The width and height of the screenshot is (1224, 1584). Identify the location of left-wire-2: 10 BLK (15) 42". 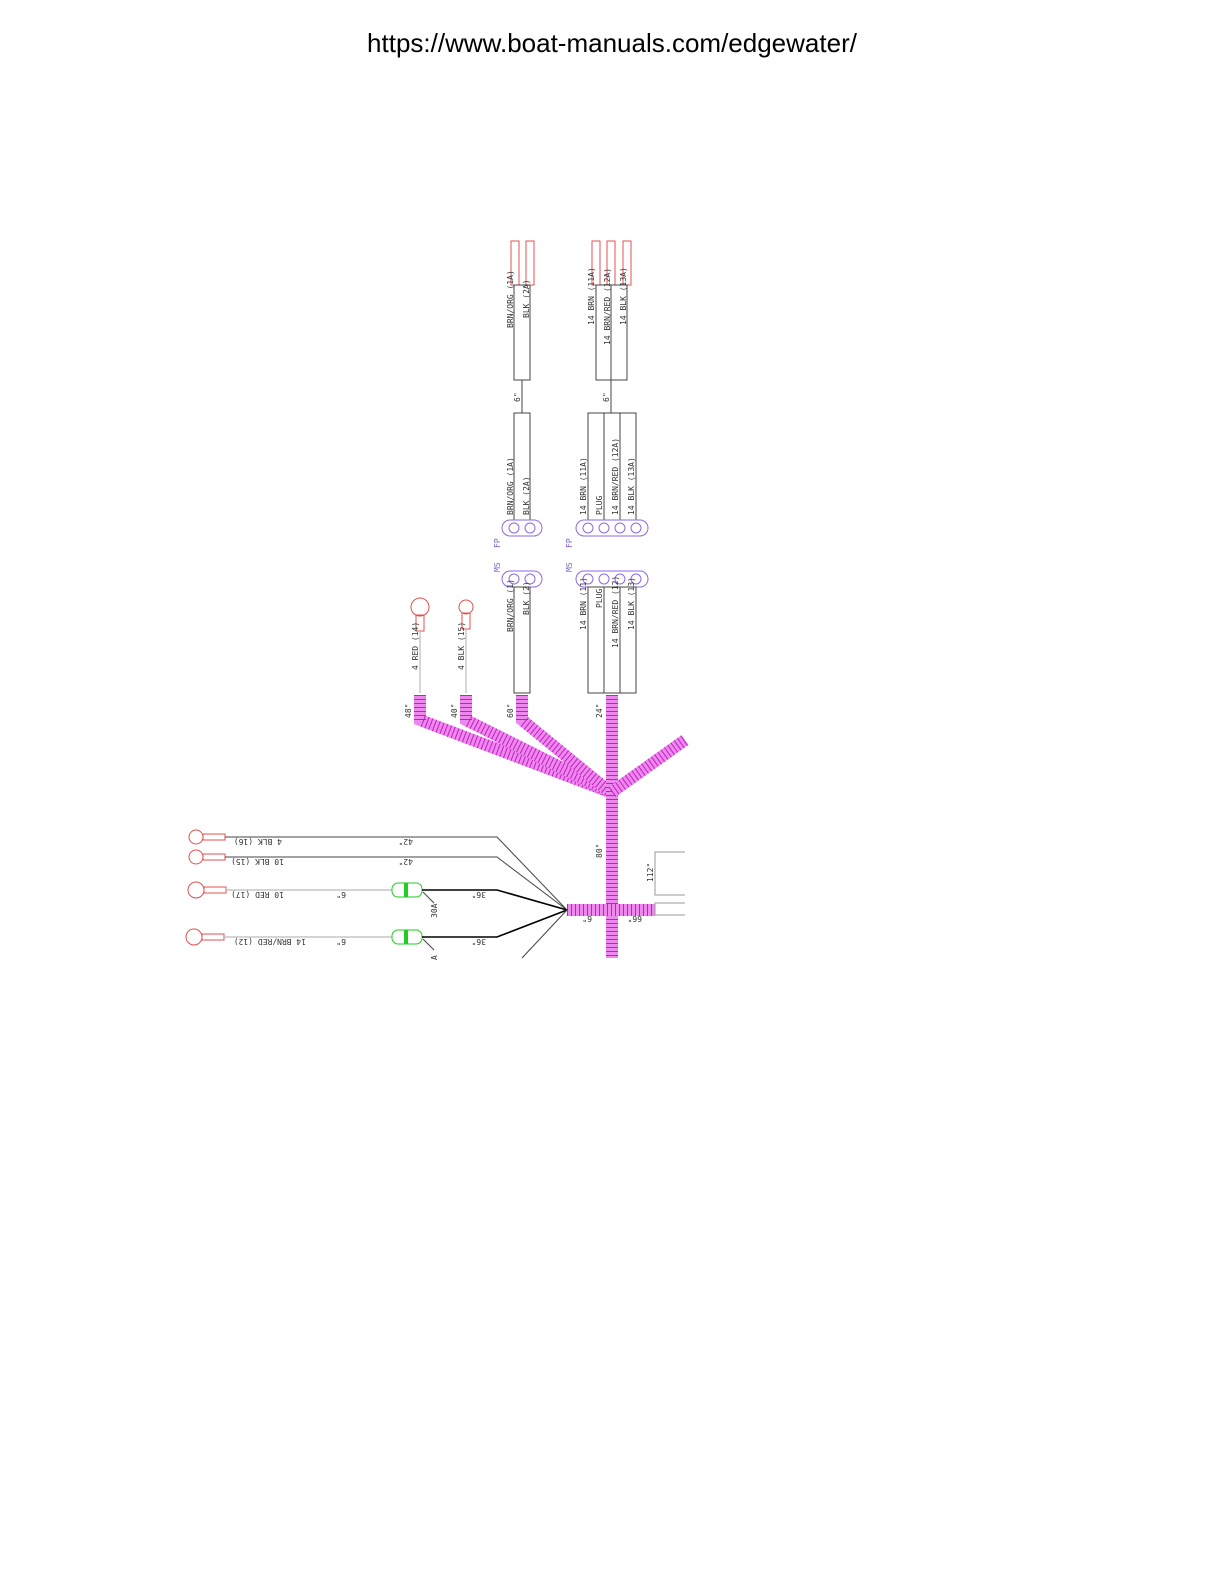
(378, 880).